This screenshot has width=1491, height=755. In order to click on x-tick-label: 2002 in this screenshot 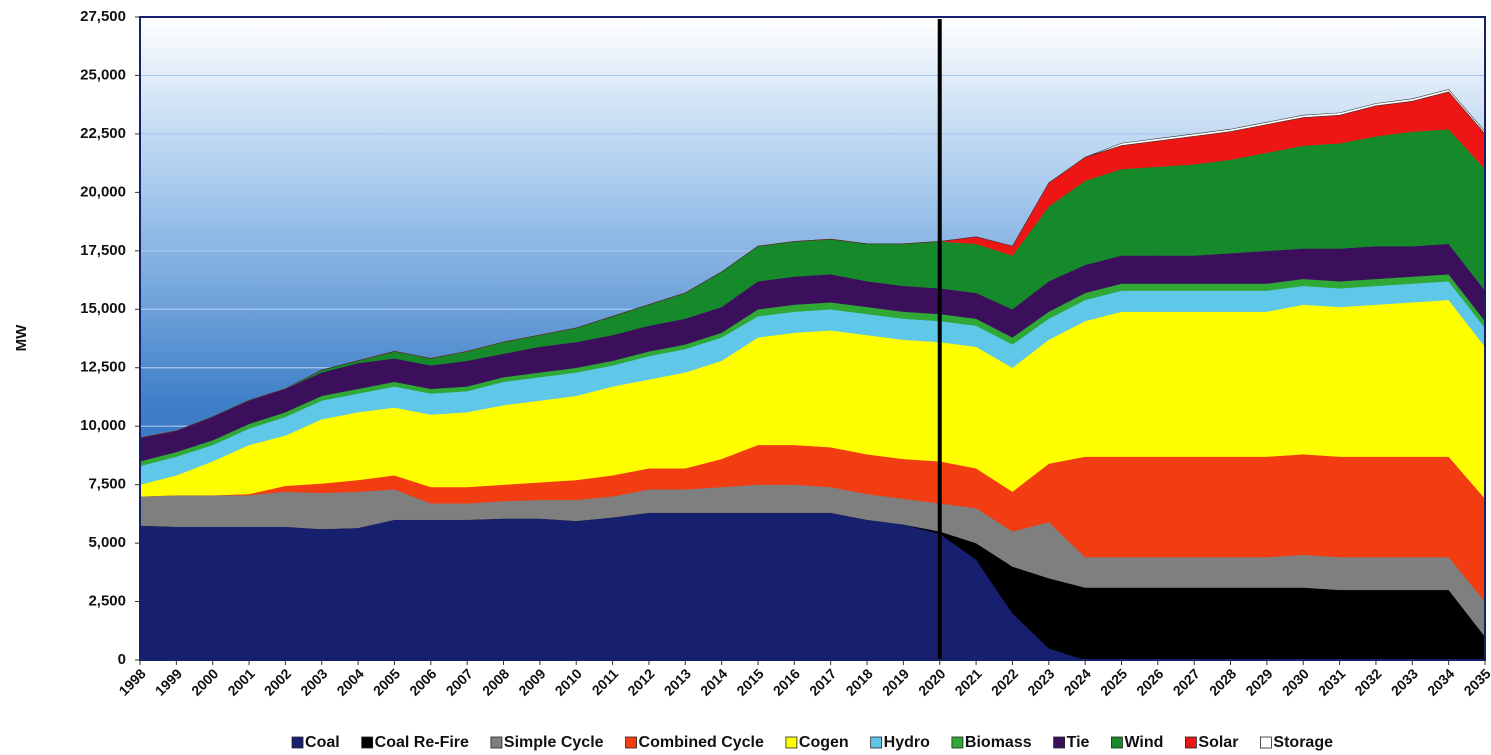, I will do `click(277, 681)`.